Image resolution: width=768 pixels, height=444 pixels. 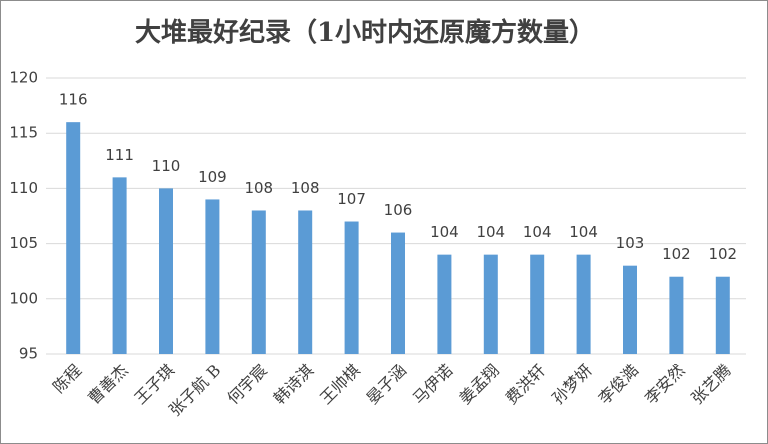 What do you see at coordinates (23, 243) in the screenshot?
I see `y-tick-label: 105` at bounding box center [23, 243].